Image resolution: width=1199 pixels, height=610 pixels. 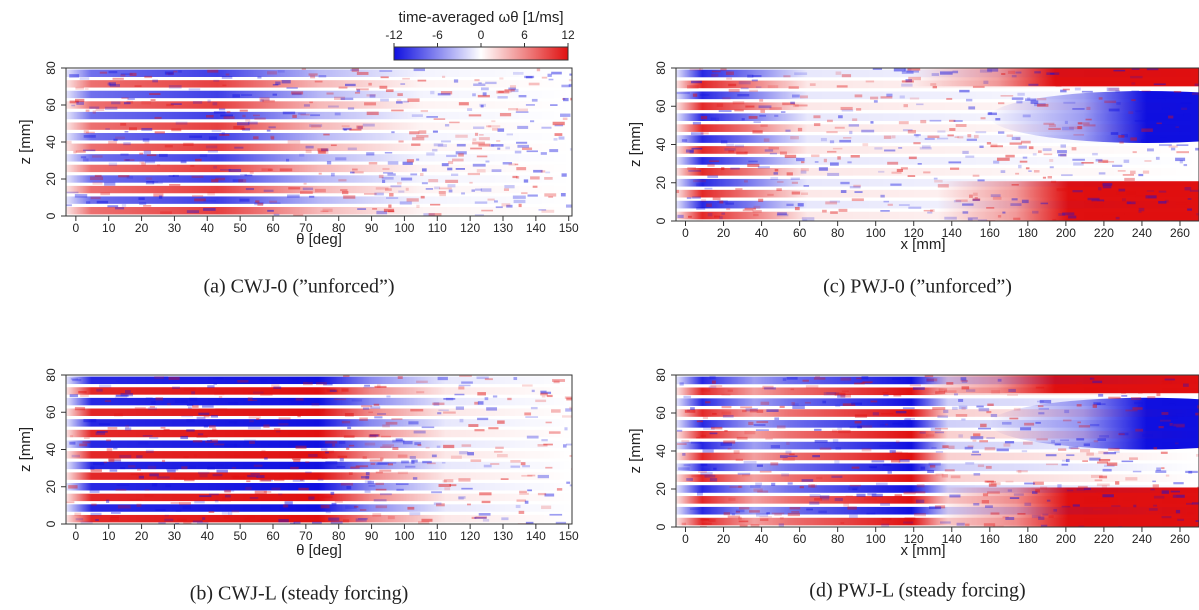 What do you see at coordinates (1142, 539) in the screenshot?
I see `x-tick-label: 240` at bounding box center [1142, 539].